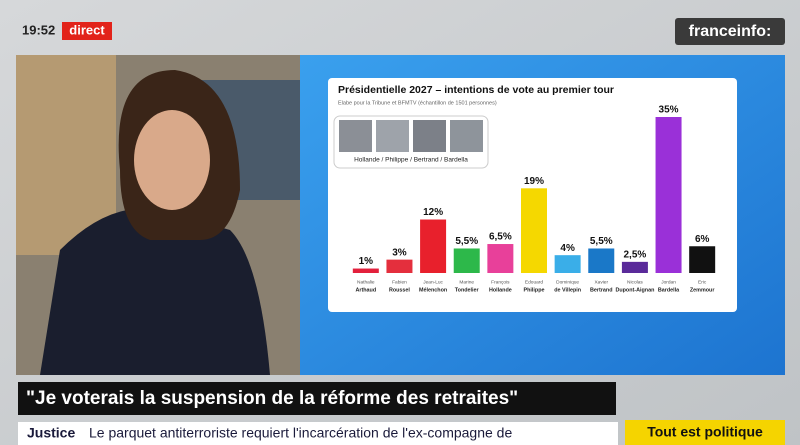  Describe the element at coordinates (433, 290) in the screenshot. I see `x-tick-label: Mélenchon` at that location.